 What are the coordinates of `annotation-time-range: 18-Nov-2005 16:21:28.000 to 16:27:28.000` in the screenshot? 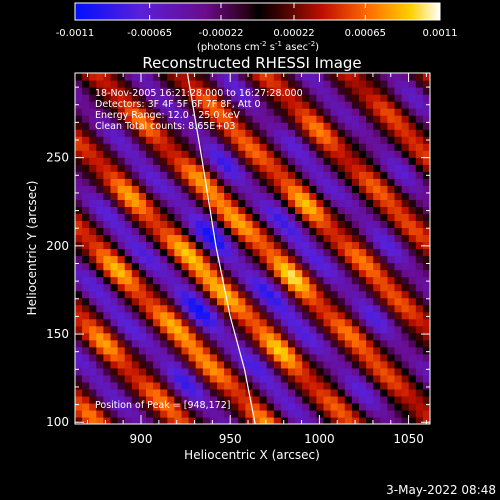 It's located at (199, 93).